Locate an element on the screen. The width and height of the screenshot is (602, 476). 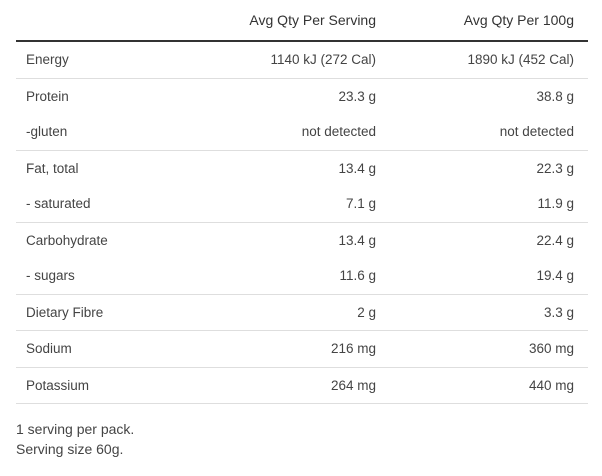
per-serving-value: 264 mg is located at coordinates (302, 385).